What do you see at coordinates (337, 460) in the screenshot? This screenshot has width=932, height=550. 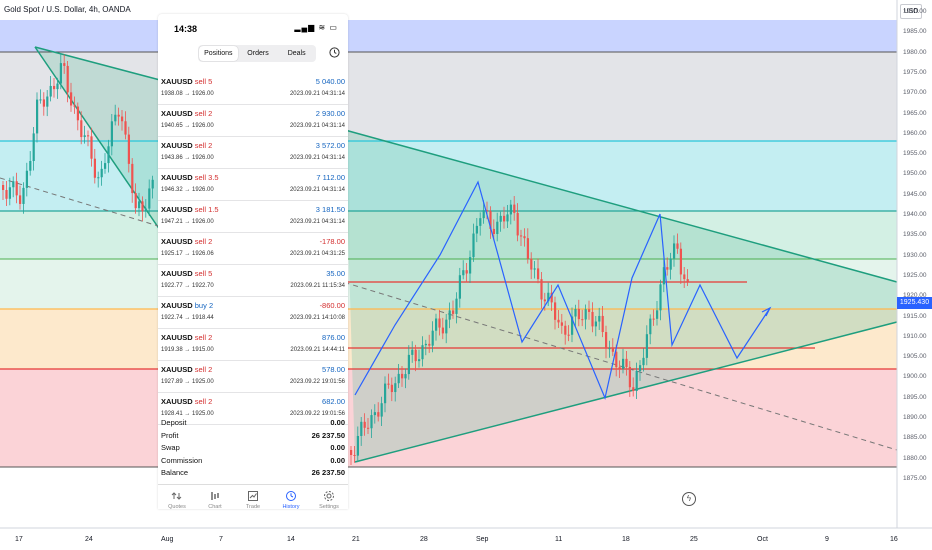 I see `summary-value: 0.00` at bounding box center [337, 460].